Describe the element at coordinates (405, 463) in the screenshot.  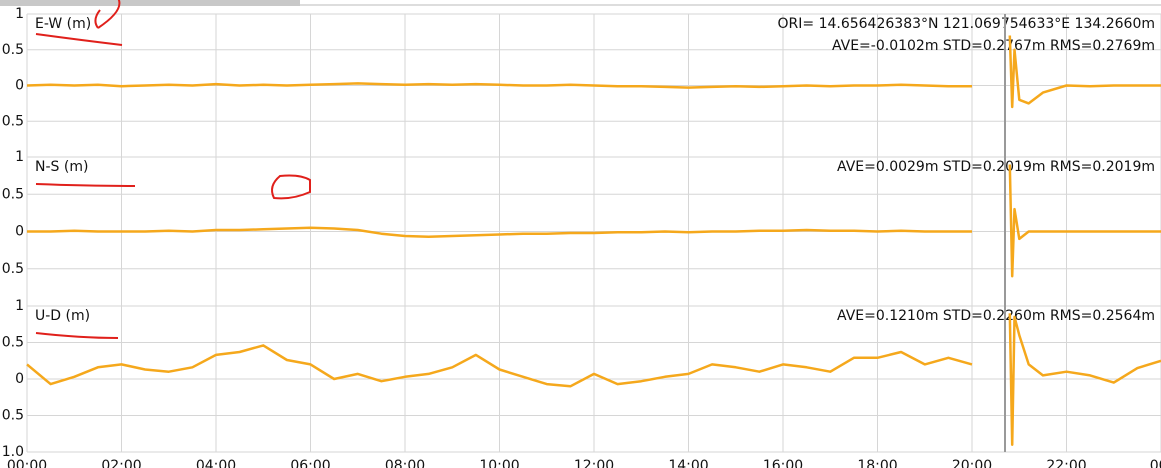
I see `x-tick-label: 08:00` at that location.